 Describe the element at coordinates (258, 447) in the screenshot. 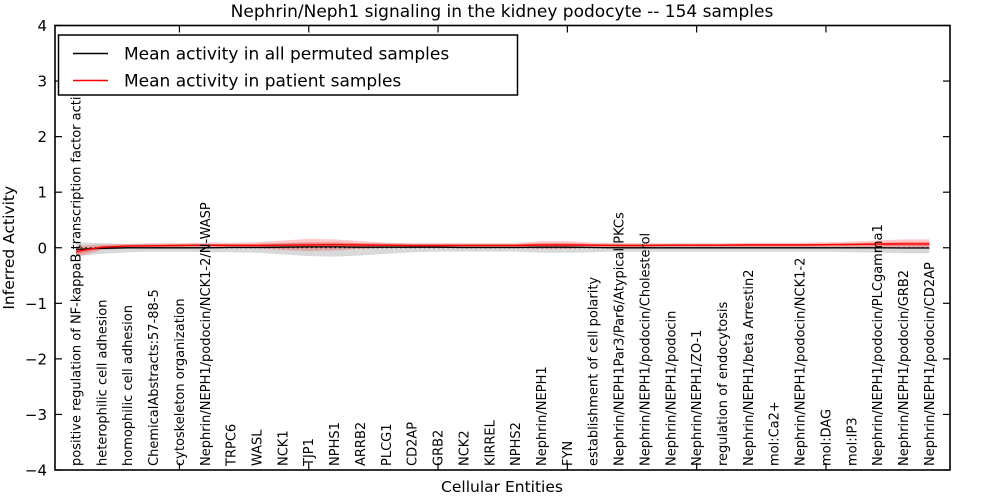

I see `x-tick-label: WASL` at that location.